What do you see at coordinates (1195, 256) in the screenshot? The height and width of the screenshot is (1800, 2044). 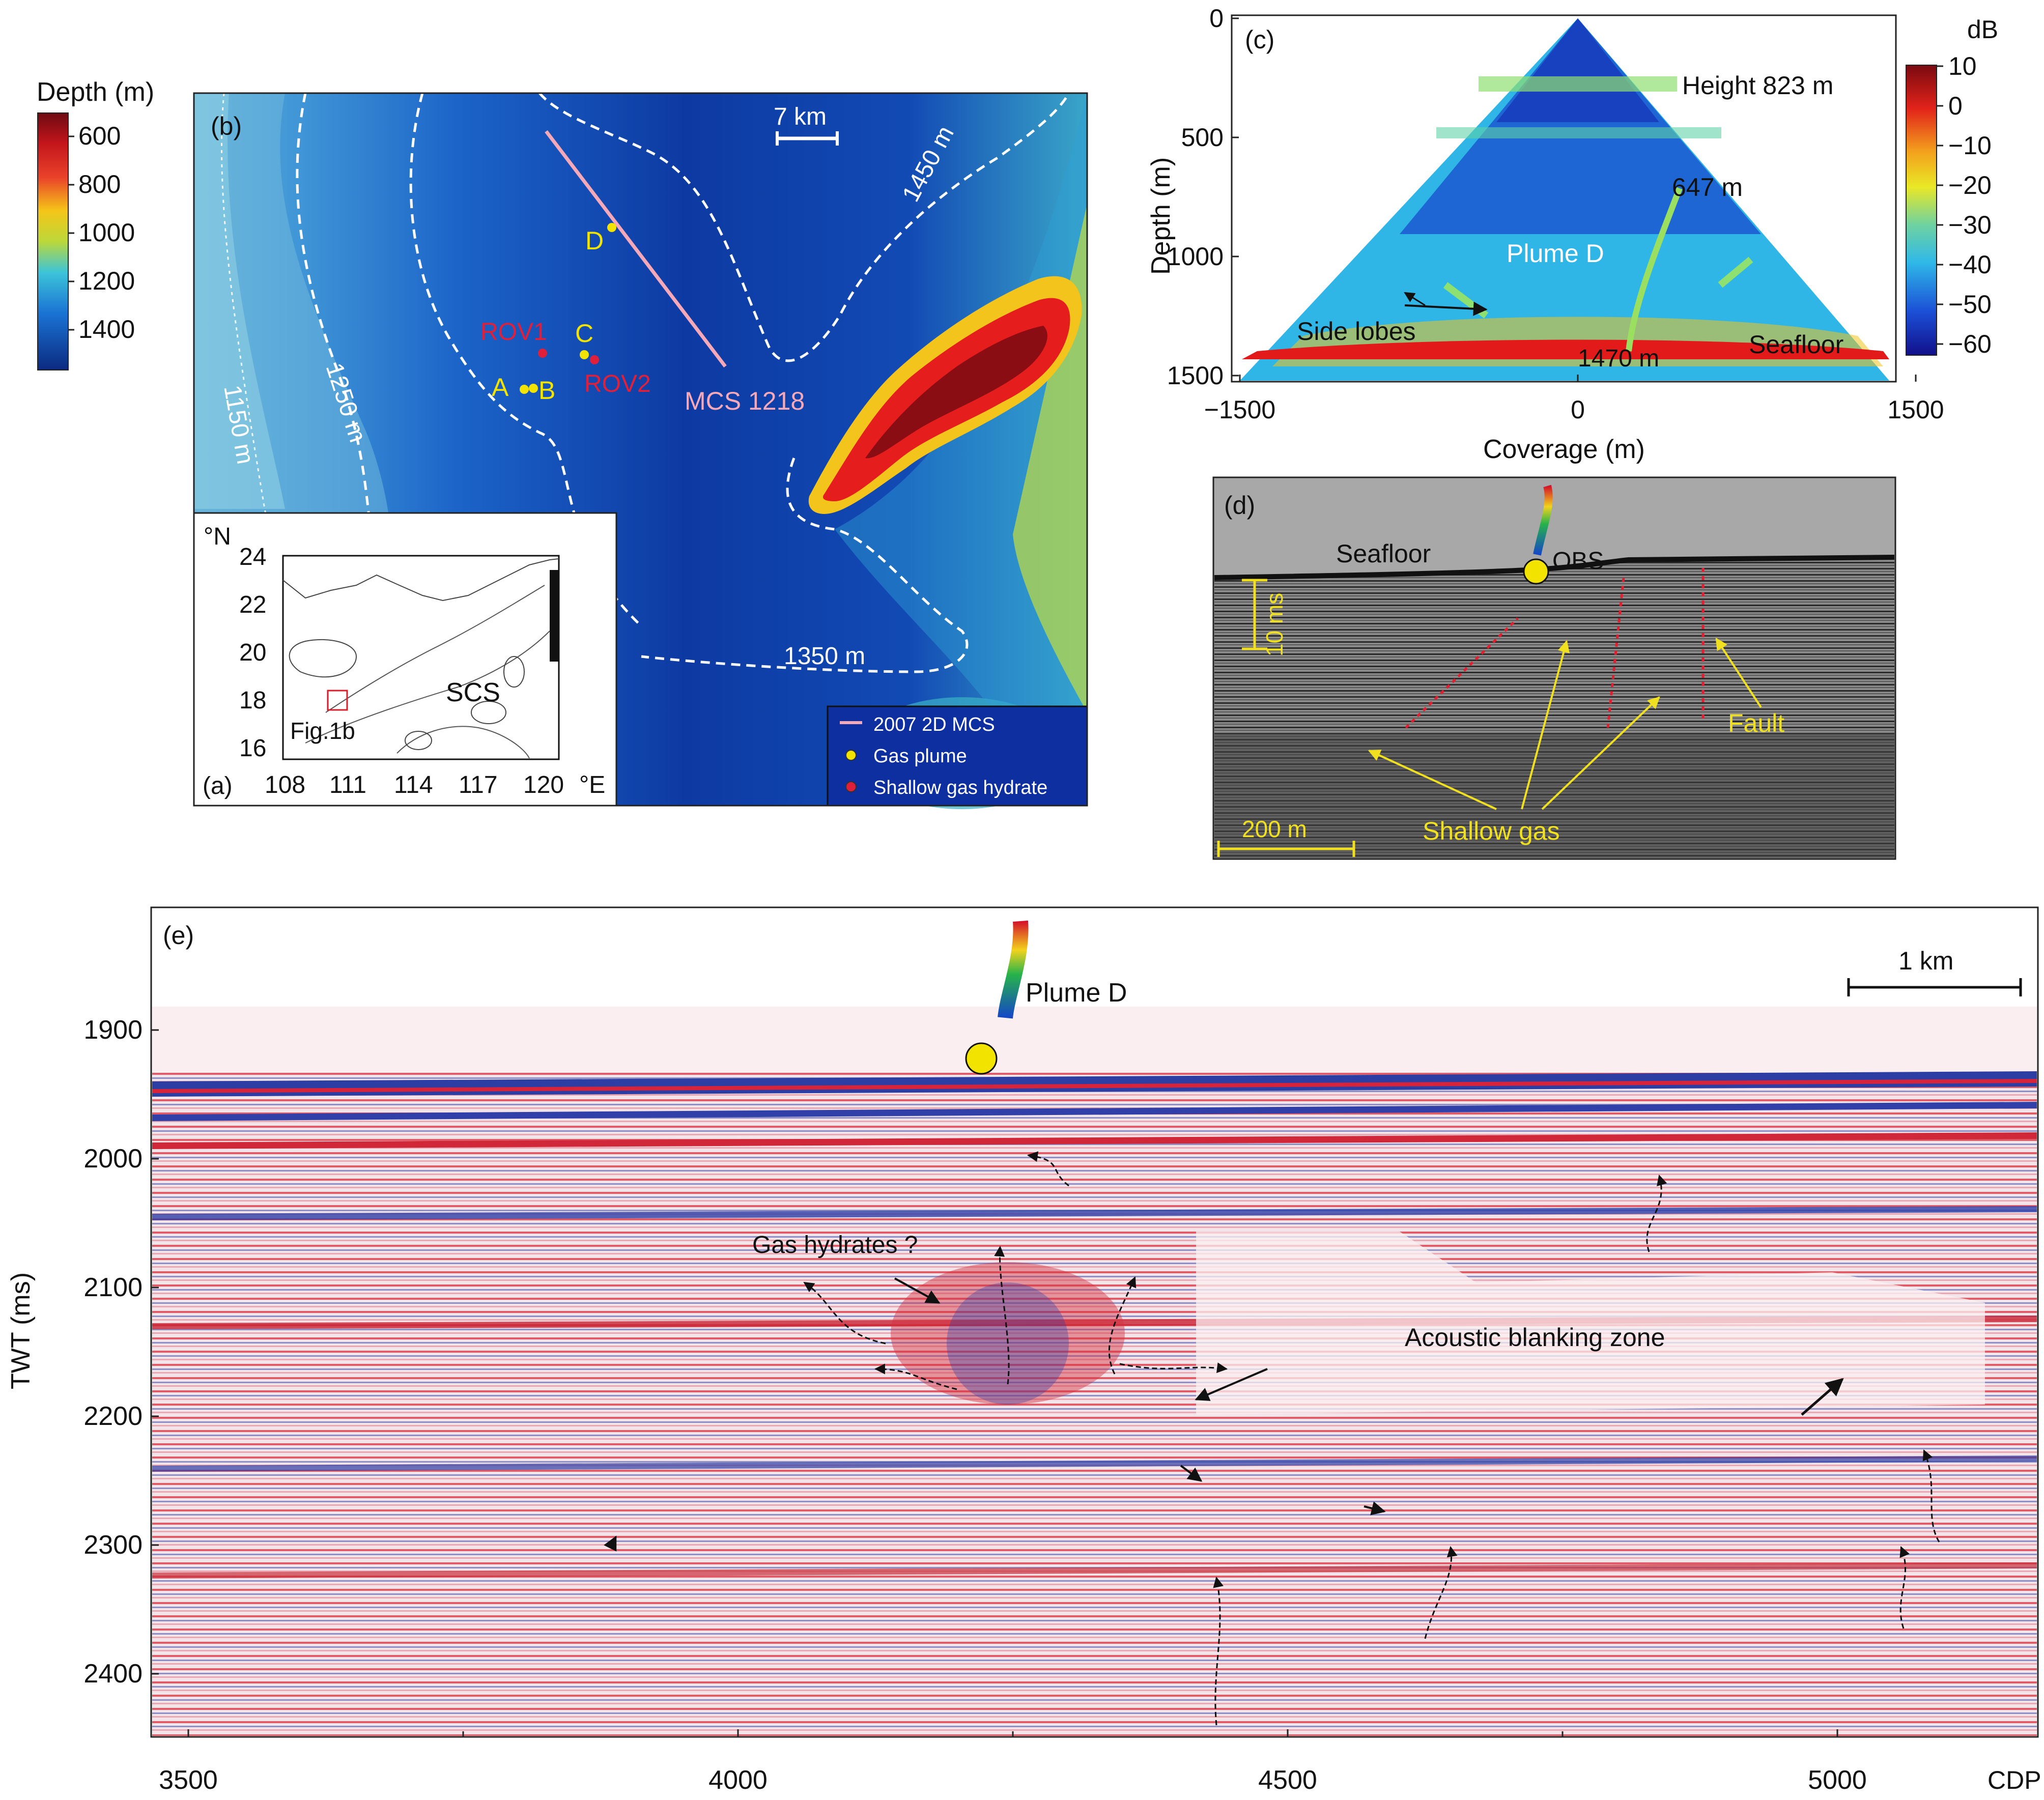 I see `panel-c-y-tick-2: 1000` at bounding box center [1195, 256].